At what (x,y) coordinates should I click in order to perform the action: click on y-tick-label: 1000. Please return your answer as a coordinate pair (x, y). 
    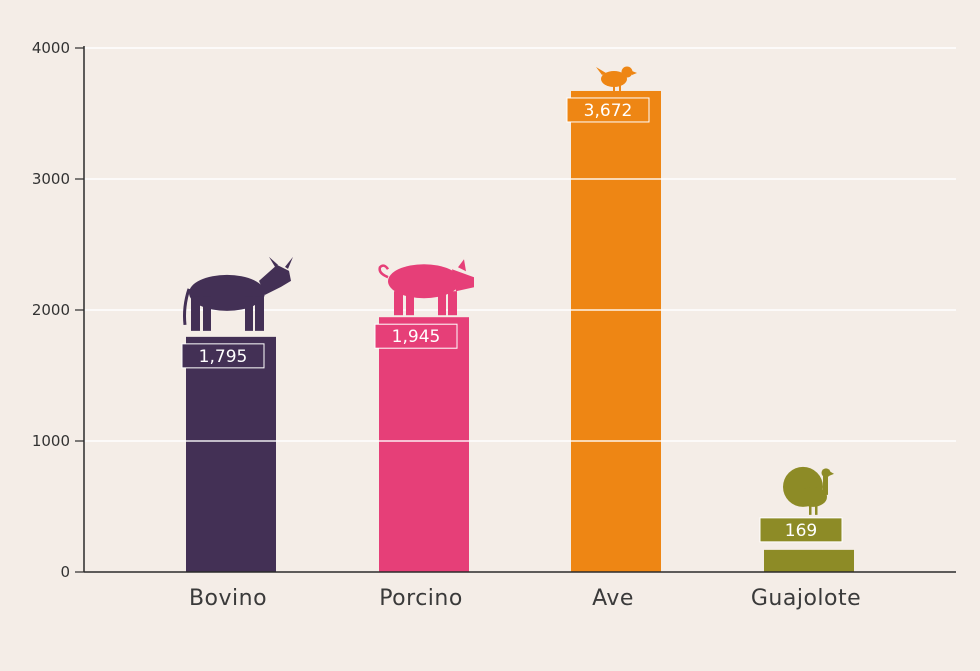
    Looking at the image, I should click on (51, 441).